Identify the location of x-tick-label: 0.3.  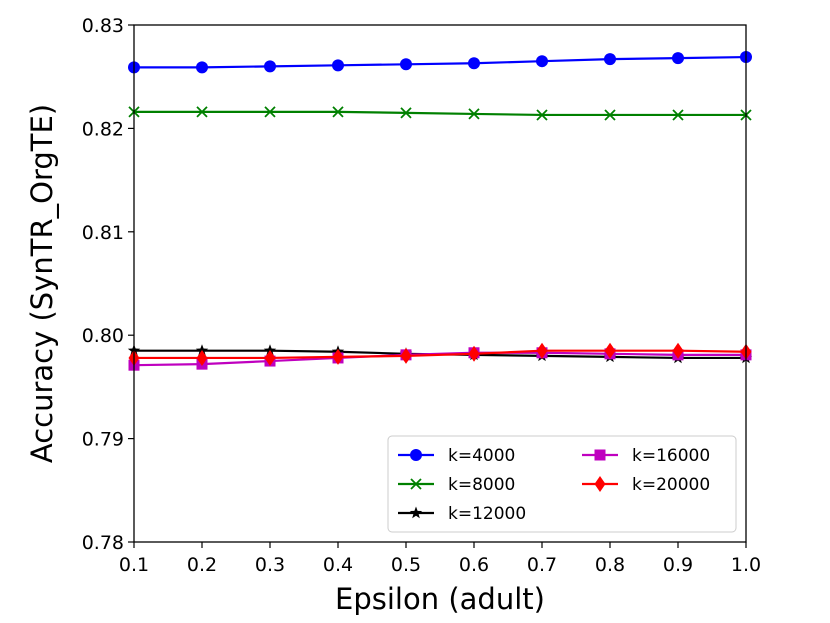
(270, 565).